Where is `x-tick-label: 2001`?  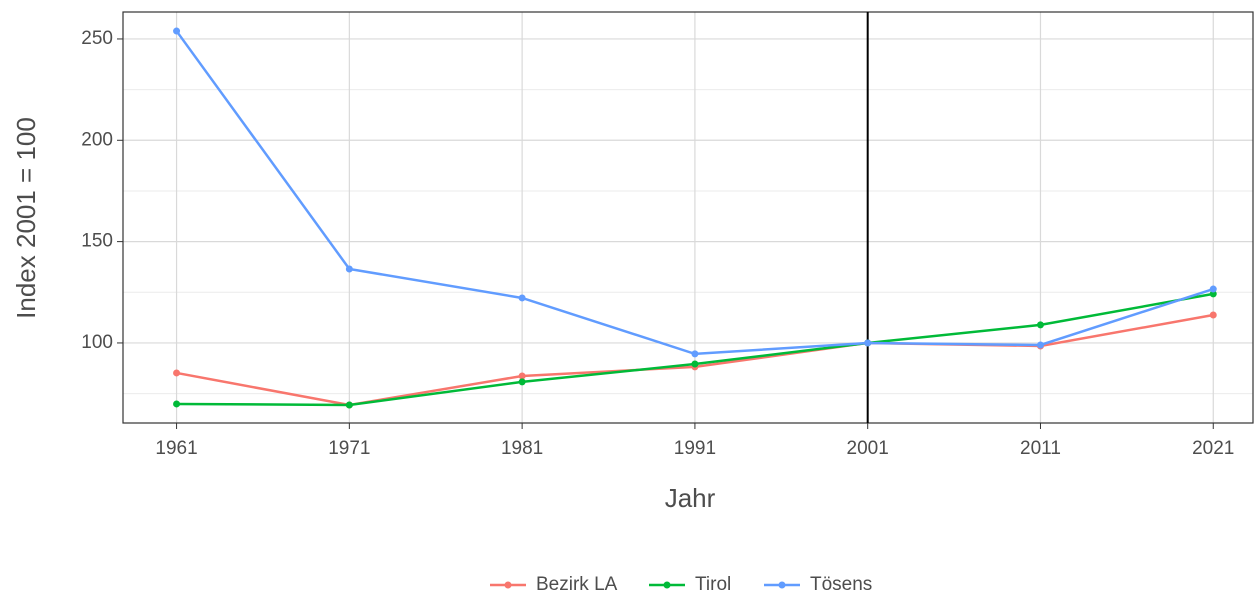 x-tick-label: 2001 is located at coordinates (868, 448).